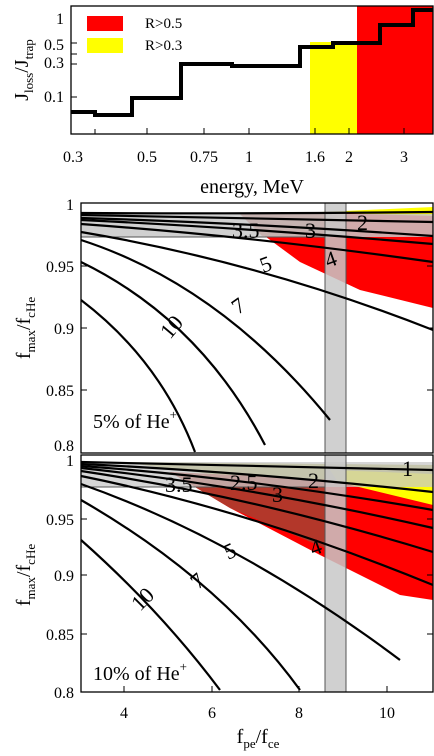  Describe the element at coordinates (212, 713) in the screenshot. I see `x-tick-label: 6` at that location.